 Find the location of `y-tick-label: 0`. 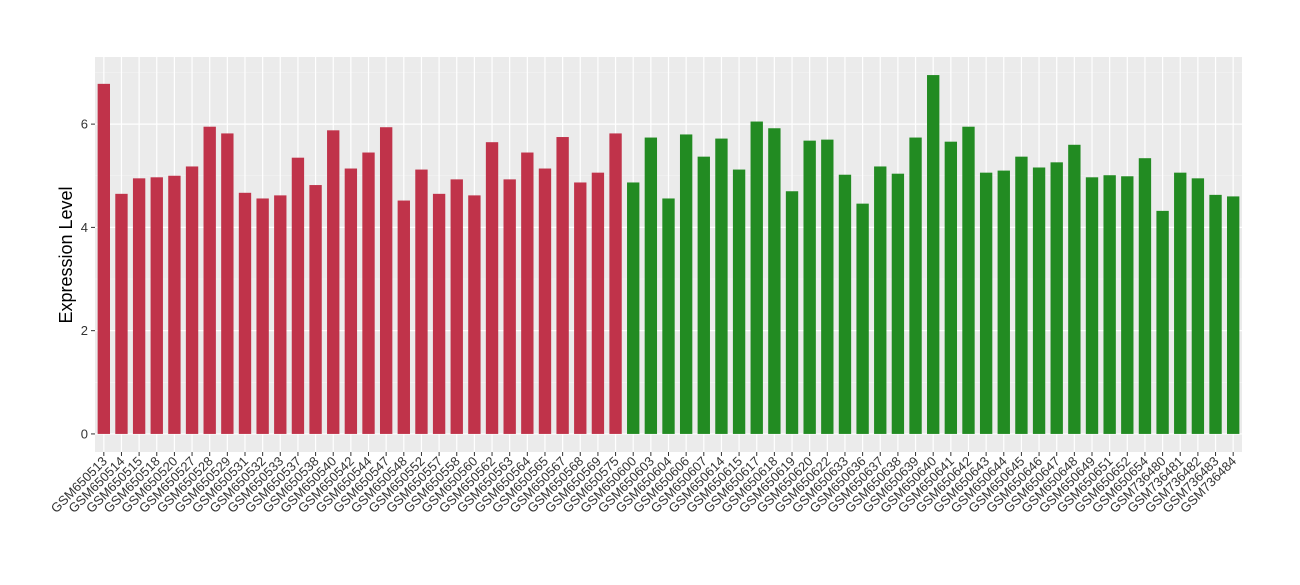

y-tick-label: 0 is located at coordinates (84, 433).